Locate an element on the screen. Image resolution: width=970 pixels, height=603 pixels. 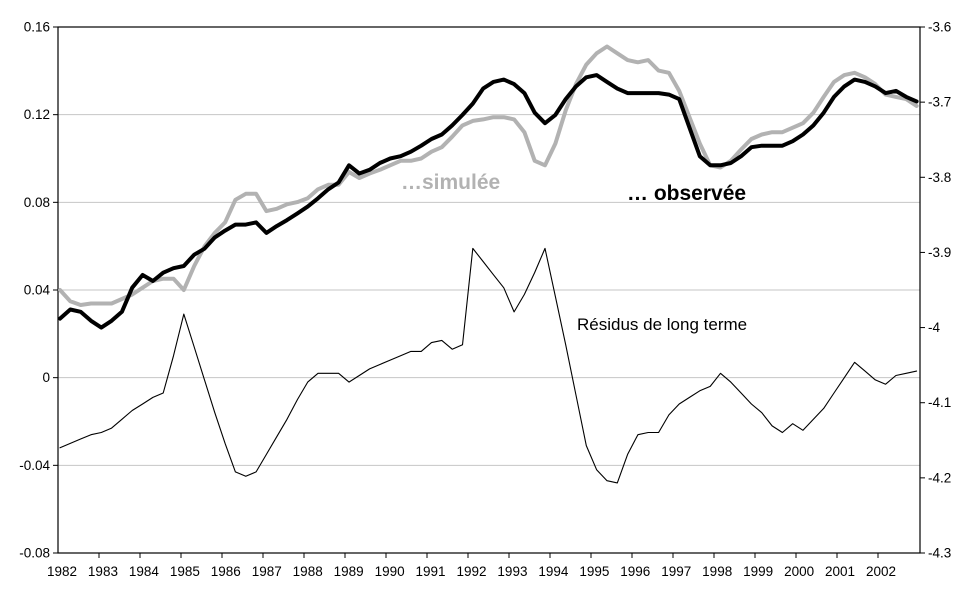
left-axis-tick-label: 0.04 is located at coordinates (37, 290).